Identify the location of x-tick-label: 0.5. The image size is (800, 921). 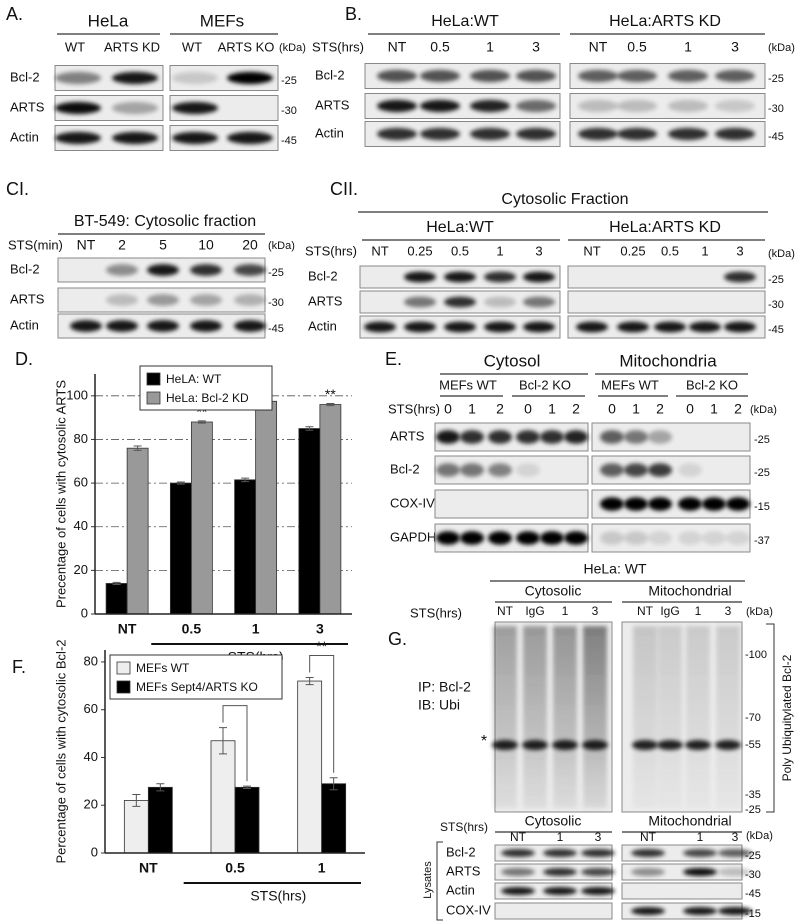
(235, 868).